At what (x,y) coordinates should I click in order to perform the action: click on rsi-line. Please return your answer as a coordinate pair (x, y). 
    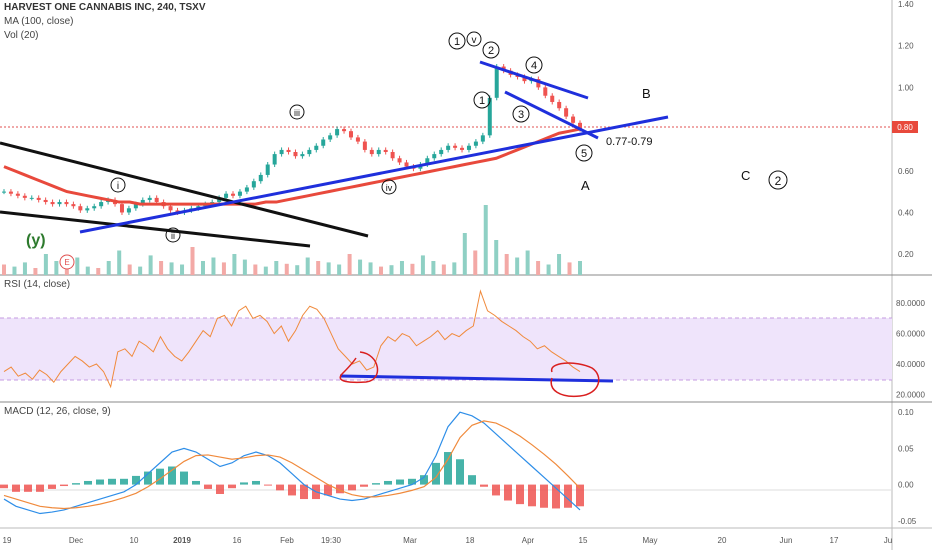
    Looking at the image, I should click on (292, 339).